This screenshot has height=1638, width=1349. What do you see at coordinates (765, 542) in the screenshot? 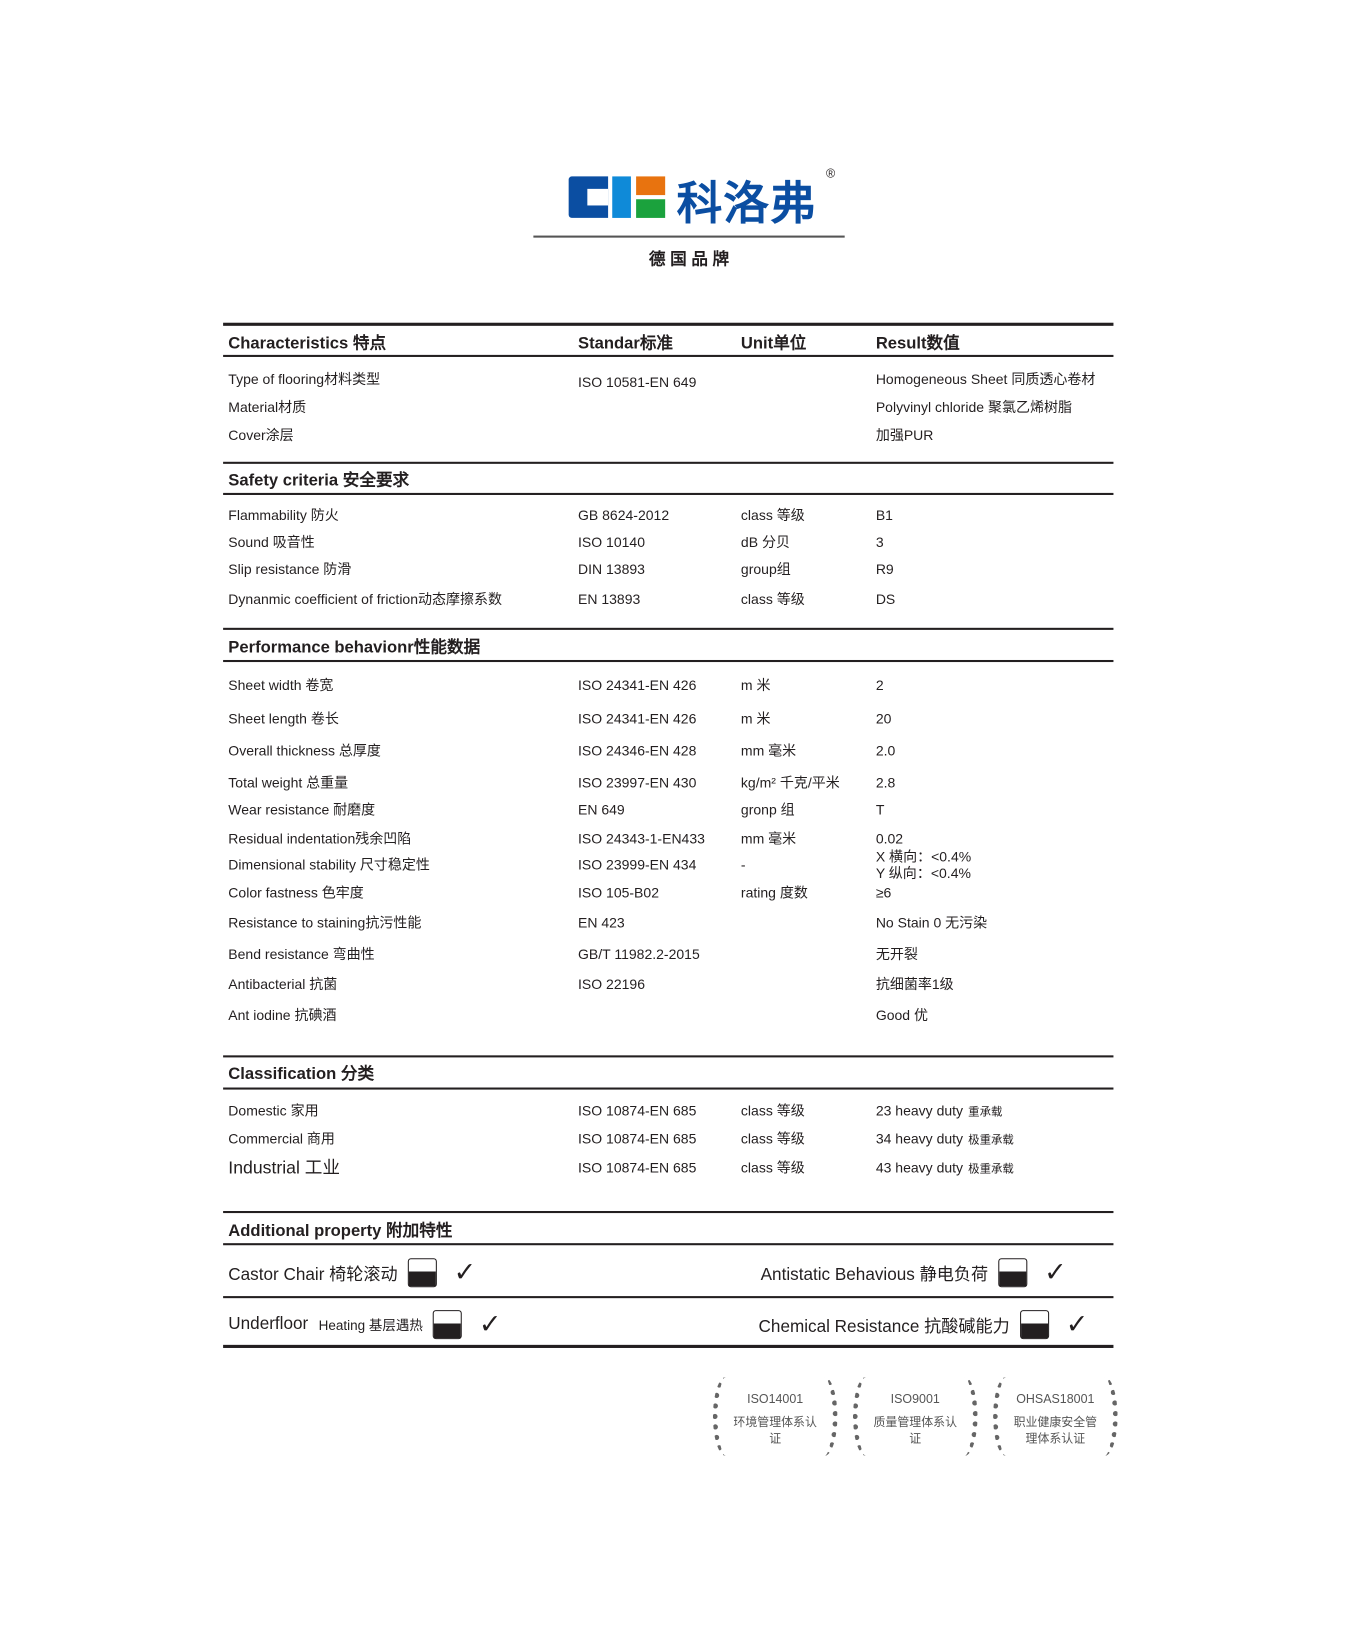
I see `row-unit: dB 分贝` at bounding box center [765, 542].